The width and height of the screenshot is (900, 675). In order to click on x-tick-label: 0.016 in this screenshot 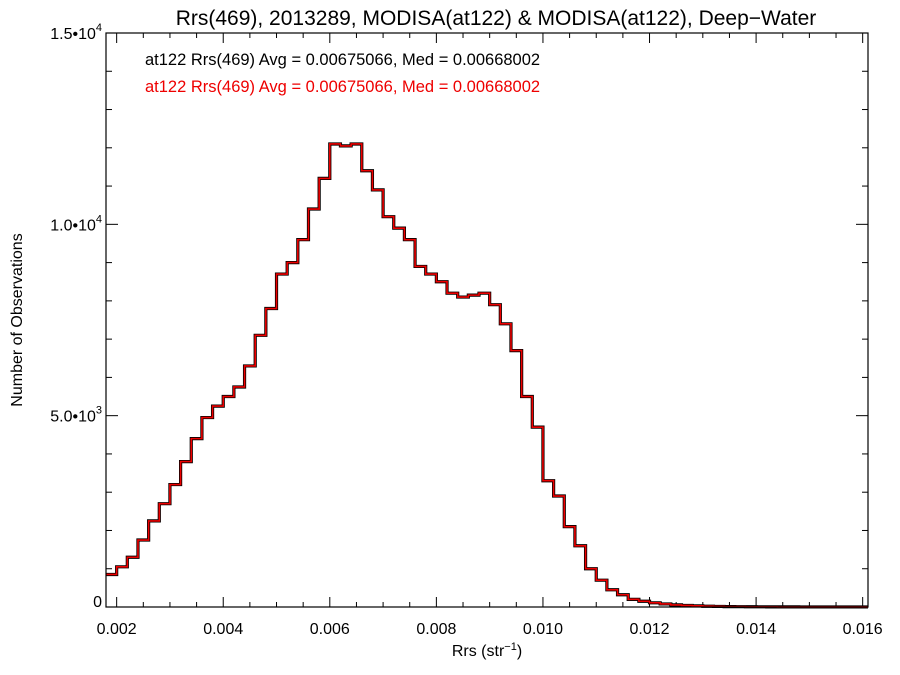, I will do `click(863, 629)`.